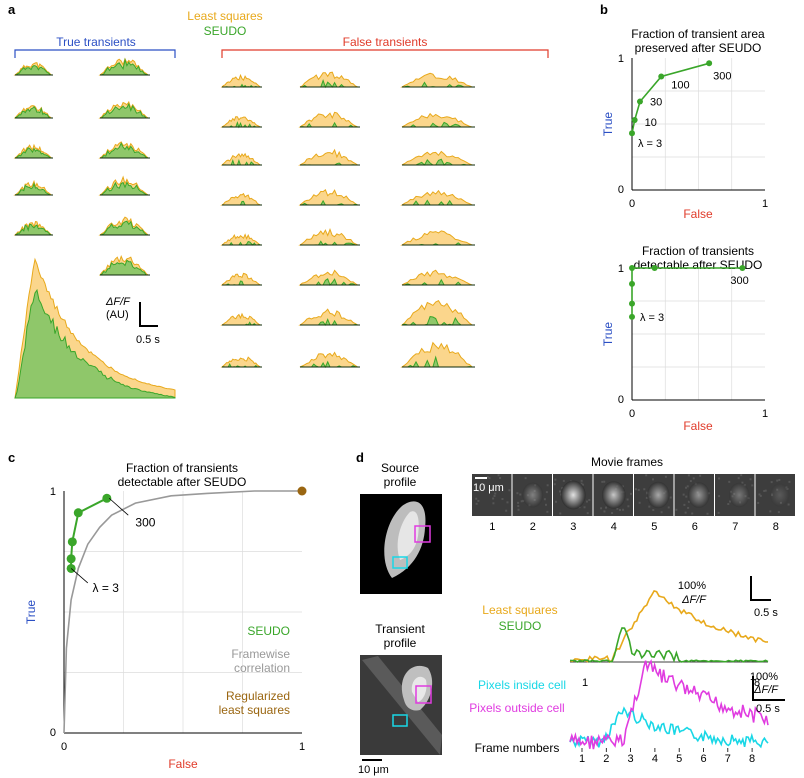  What do you see at coordinates (95, 343) in the screenshot?
I see `seudo-trace-large` at bounding box center [95, 343].